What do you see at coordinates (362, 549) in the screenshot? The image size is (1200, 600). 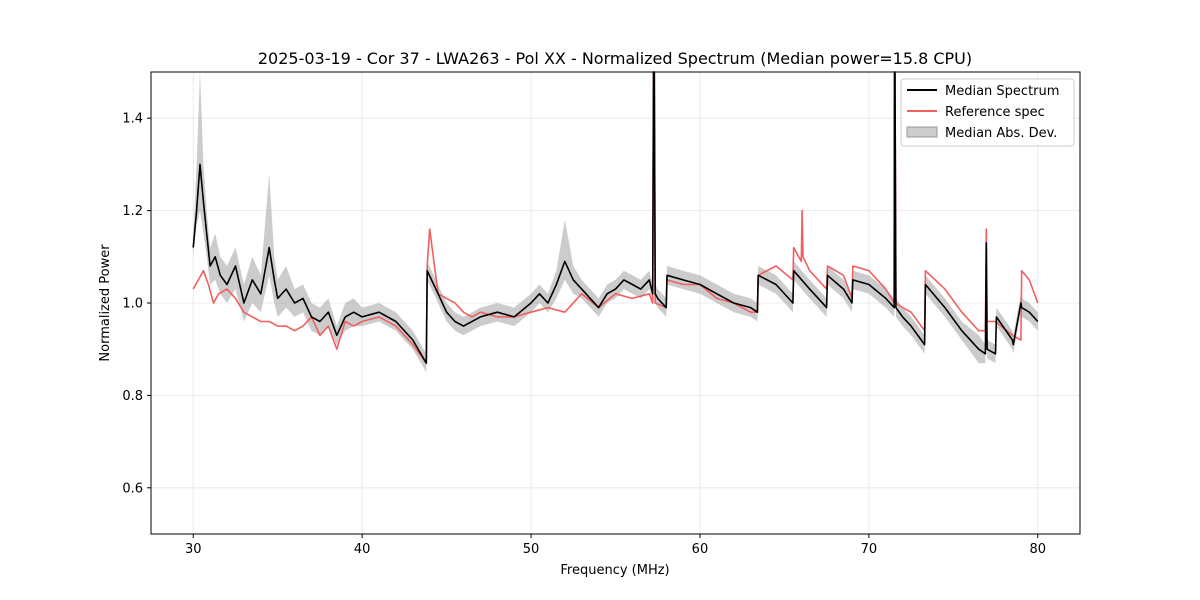 I see `x-tick-label: 40` at bounding box center [362, 549].